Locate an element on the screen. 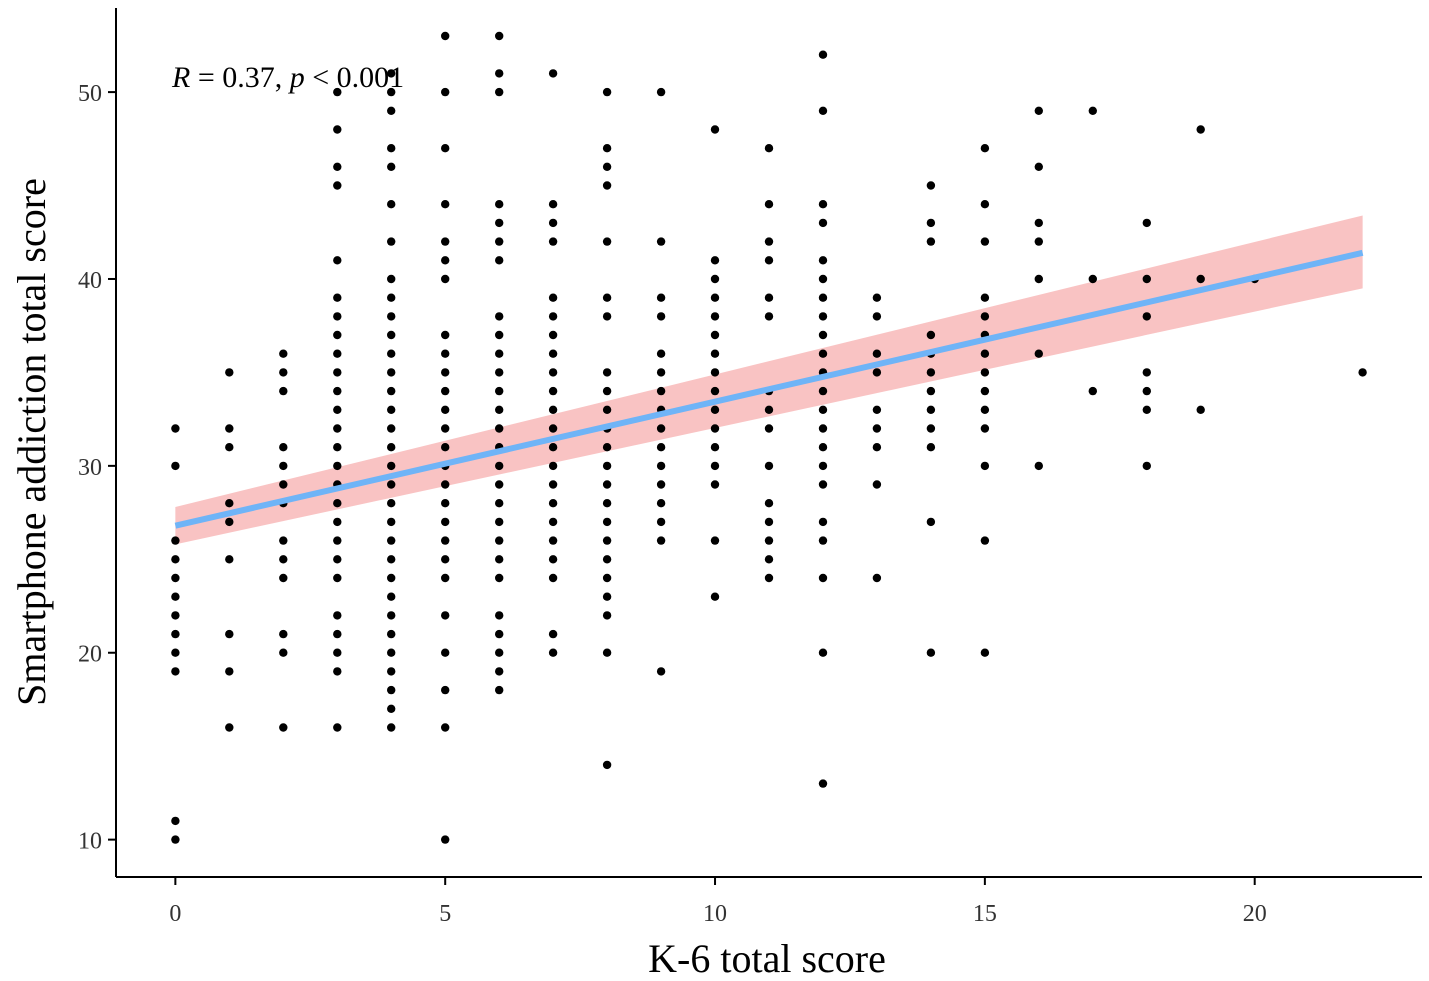 This screenshot has height=981, width=1429. x-axis-title: K-6 total score is located at coordinates (767, 958).